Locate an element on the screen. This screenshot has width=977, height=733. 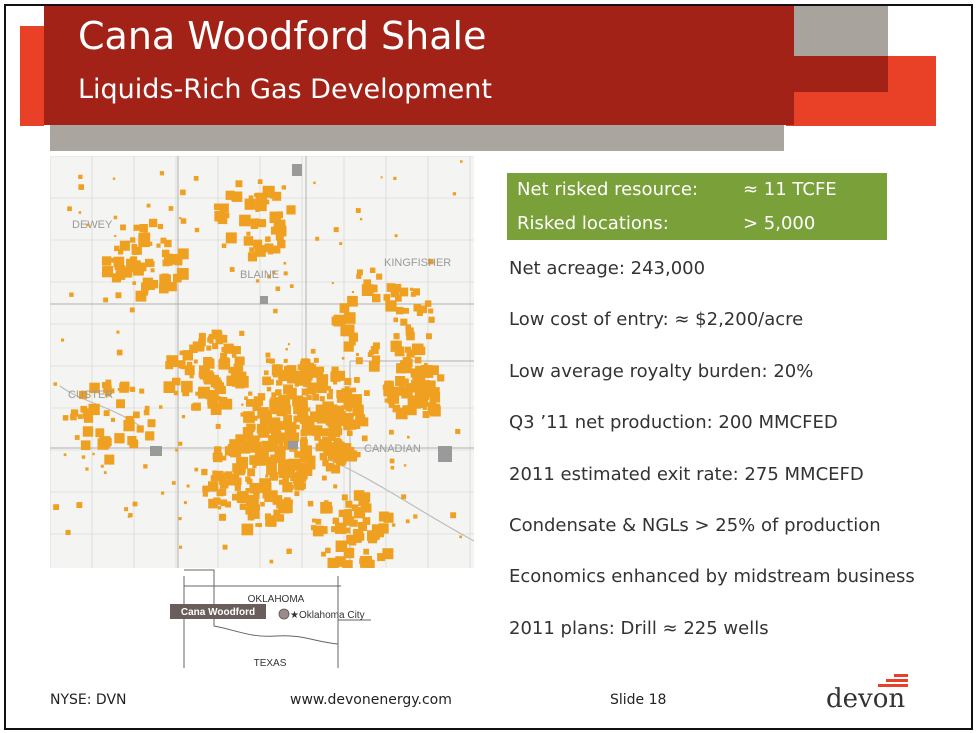
list-item: Low average royalty burden: 20% is located at coordinates (661, 371).